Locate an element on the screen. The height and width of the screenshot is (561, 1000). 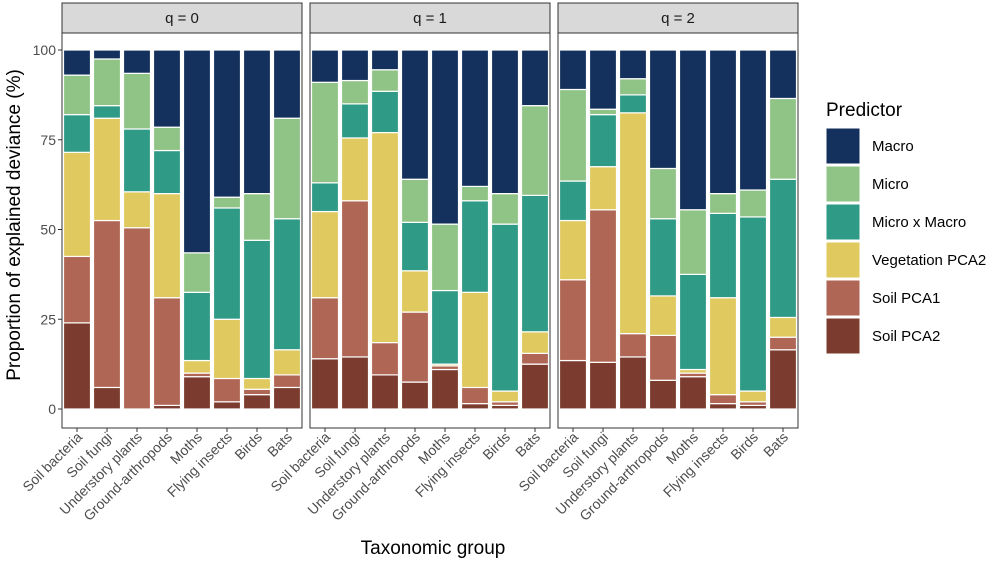
y-axis-title: Proportion of explained deviance (%) is located at coordinates (14, 225).